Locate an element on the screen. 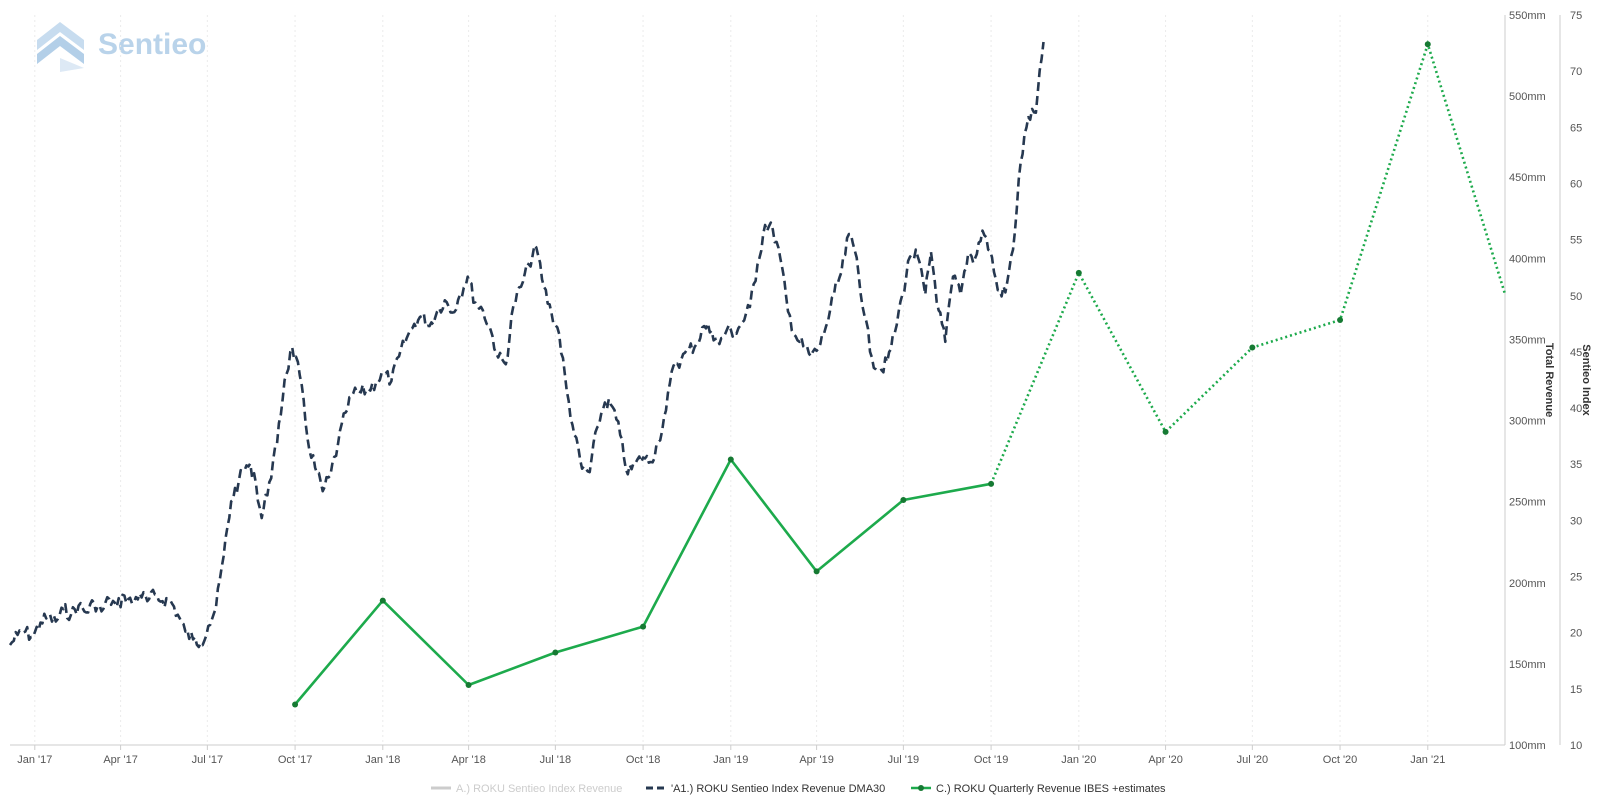 Image resolution: width=1600 pixels, height=811 pixels. x-tick-label: Apr '17 is located at coordinates (120, 760).